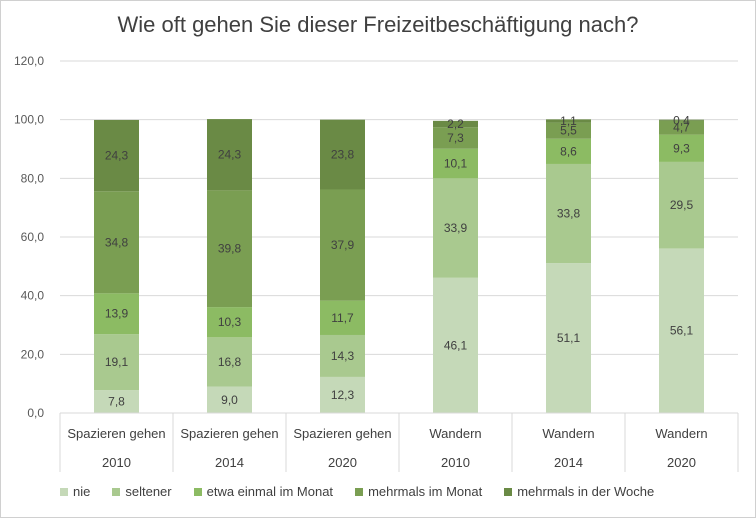 This screenshot has height=518, width=756. I want to click on y-tick-label: 80,0, so click(33, 178).